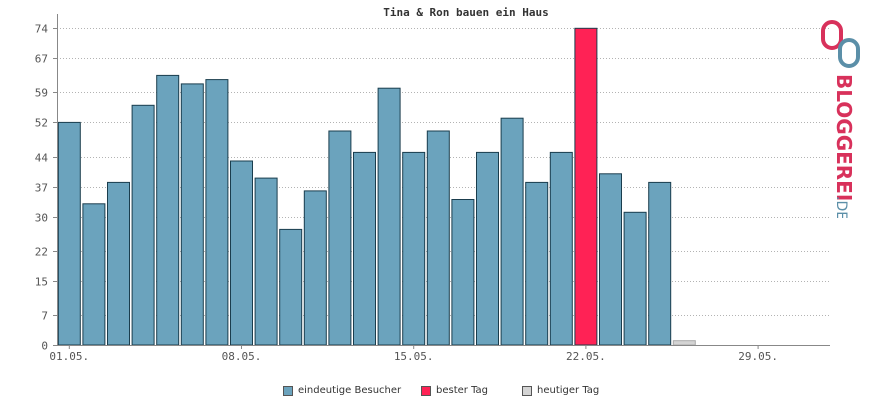  Describe the element at coordinates (840, 44) in the screenshot. I see `logo-mark-icon` at that location.